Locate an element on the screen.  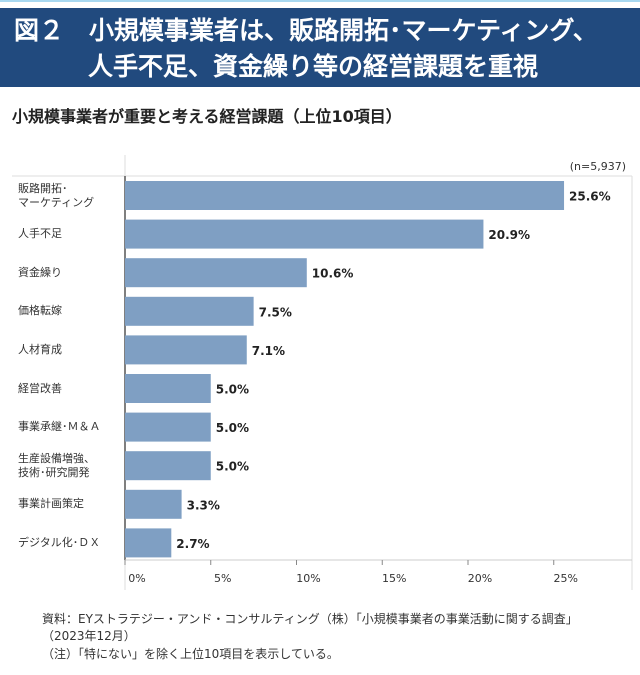
data-label: 7.5% is located at coordinates (275, 312).